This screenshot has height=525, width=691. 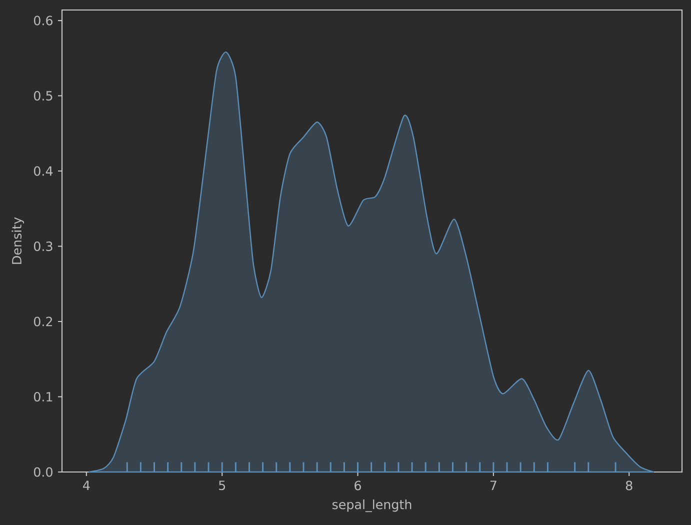 I want to click on x-tick-label: 4, so click(x=86, y=485).